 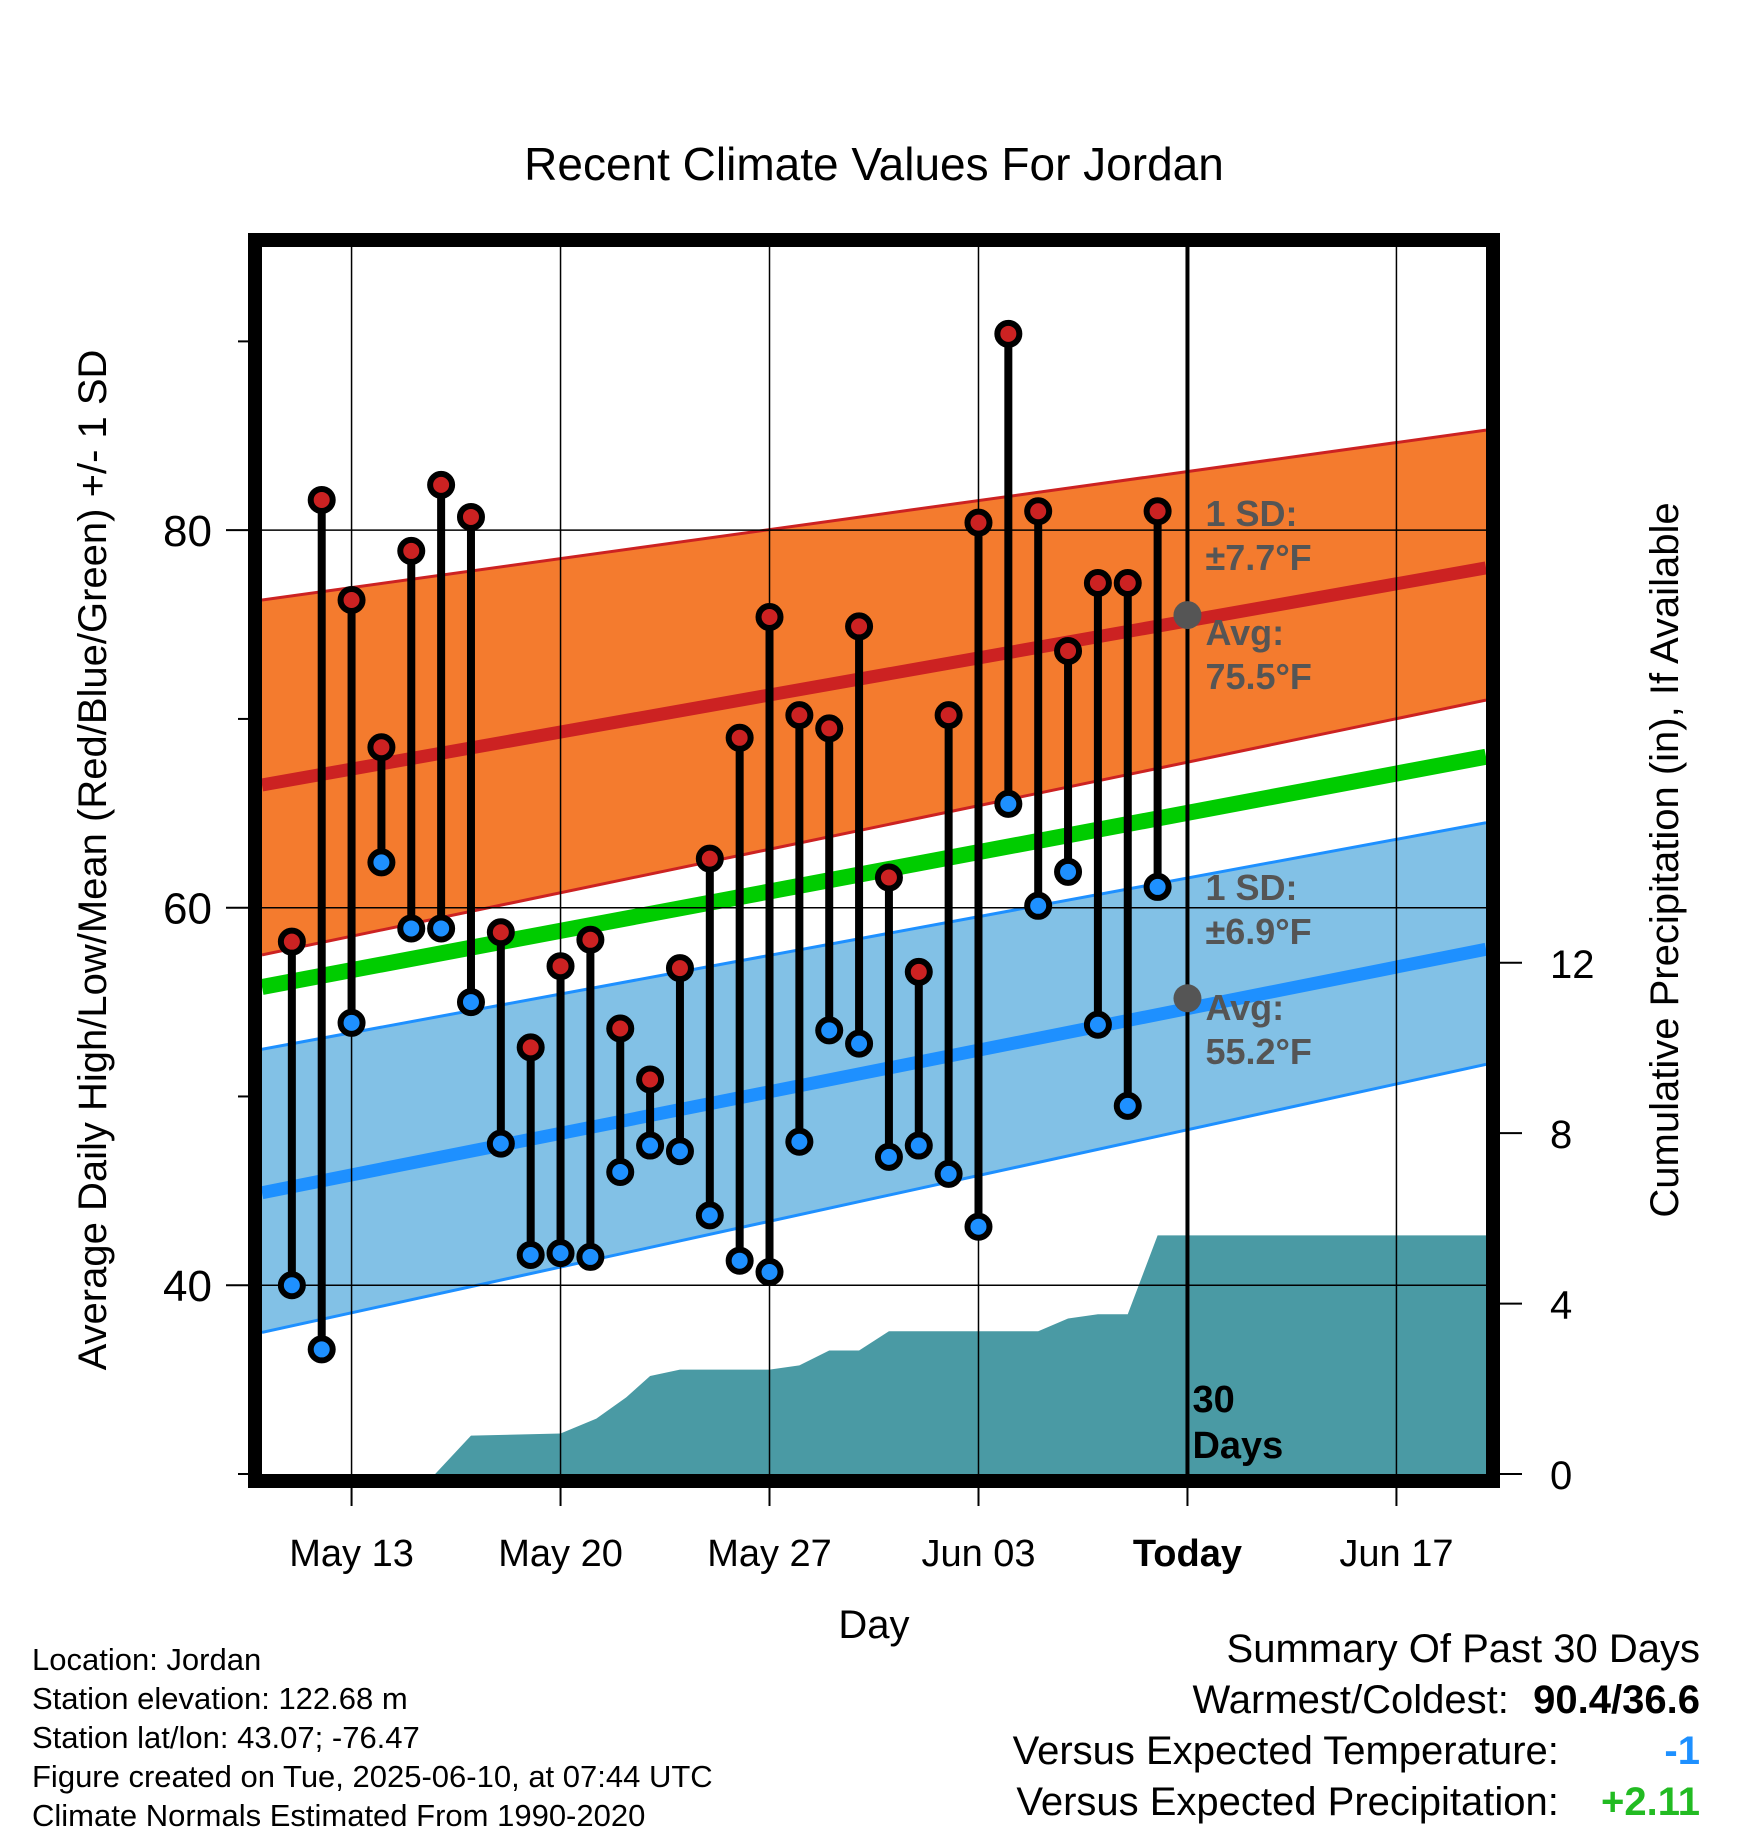 What do you see at coordinates (1561, 1135) in the screenshot?
I see `y2-tick-label: 8` at bounding box center [1561, 1135].